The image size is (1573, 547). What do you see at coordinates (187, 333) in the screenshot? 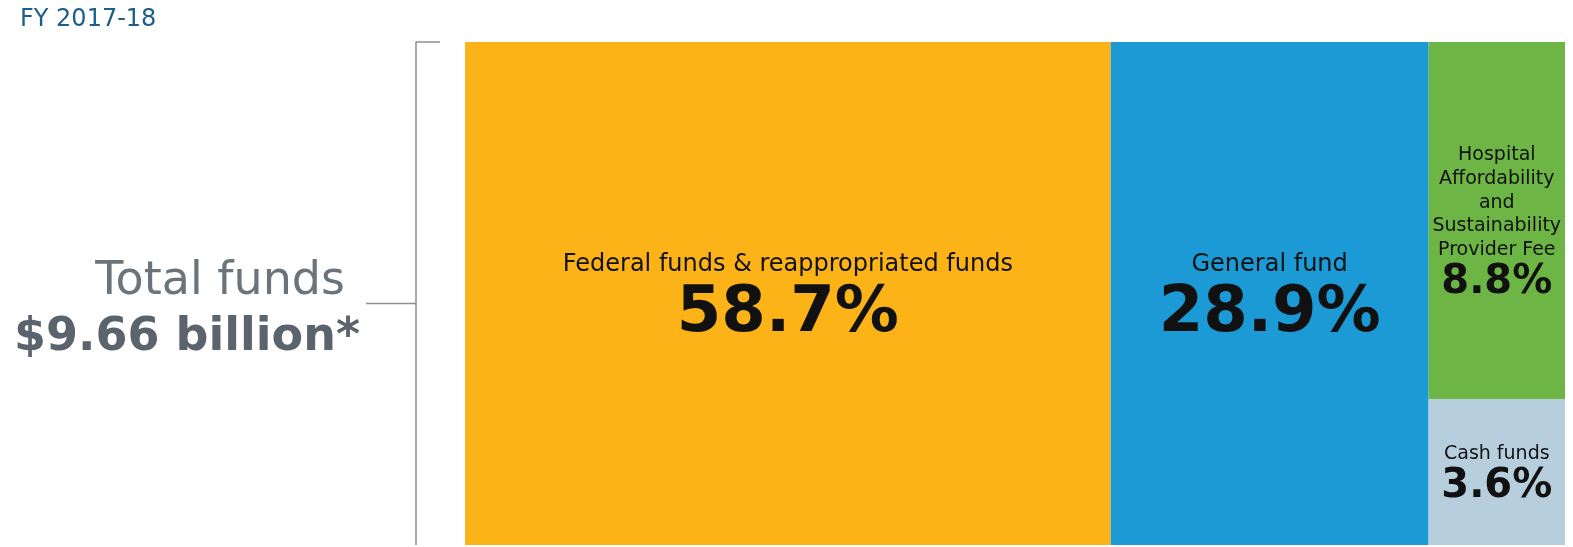
I see `text: $9.66 billion*` at bounding box center [187, 333].